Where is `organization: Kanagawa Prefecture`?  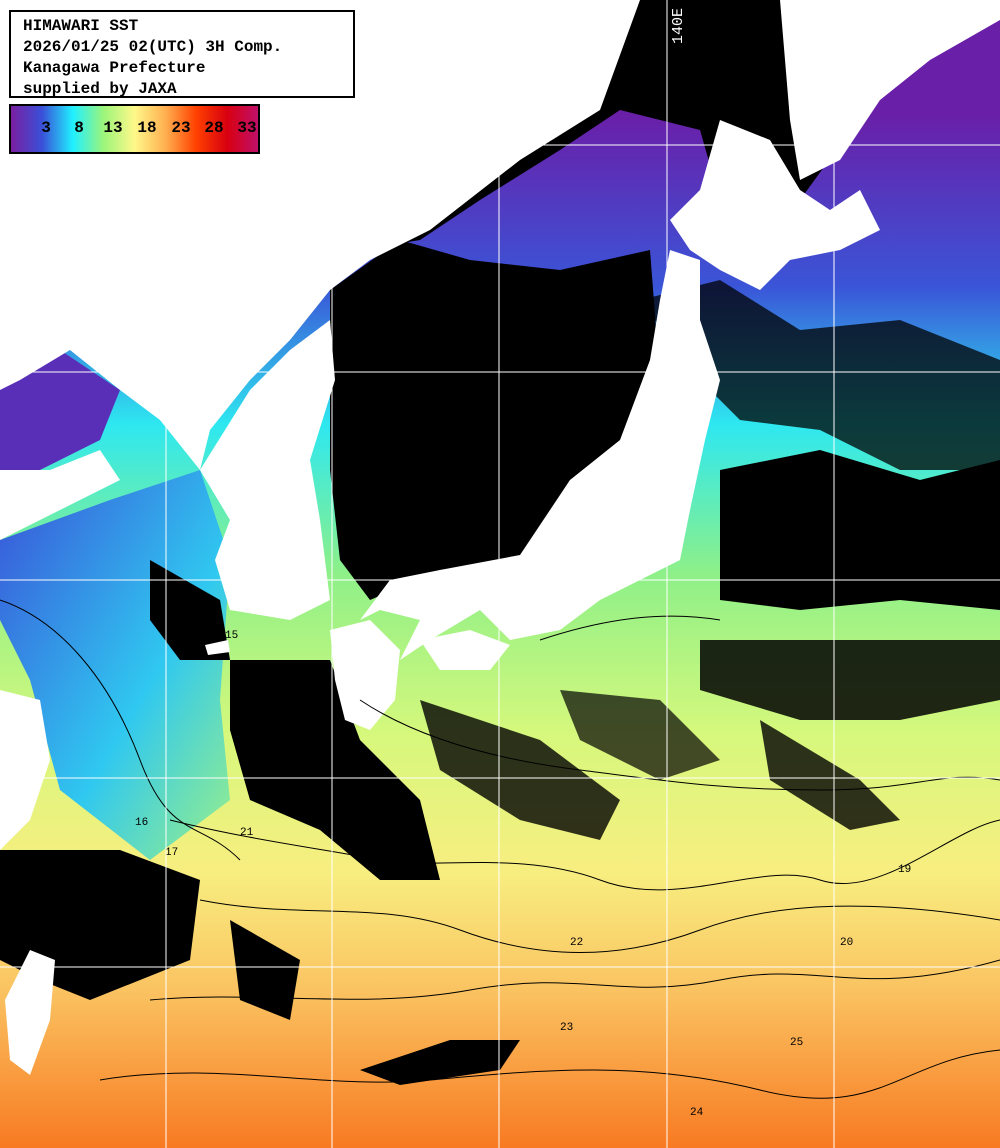 organization: Kanagawa Prefecture is located at coordinates (114, 68).